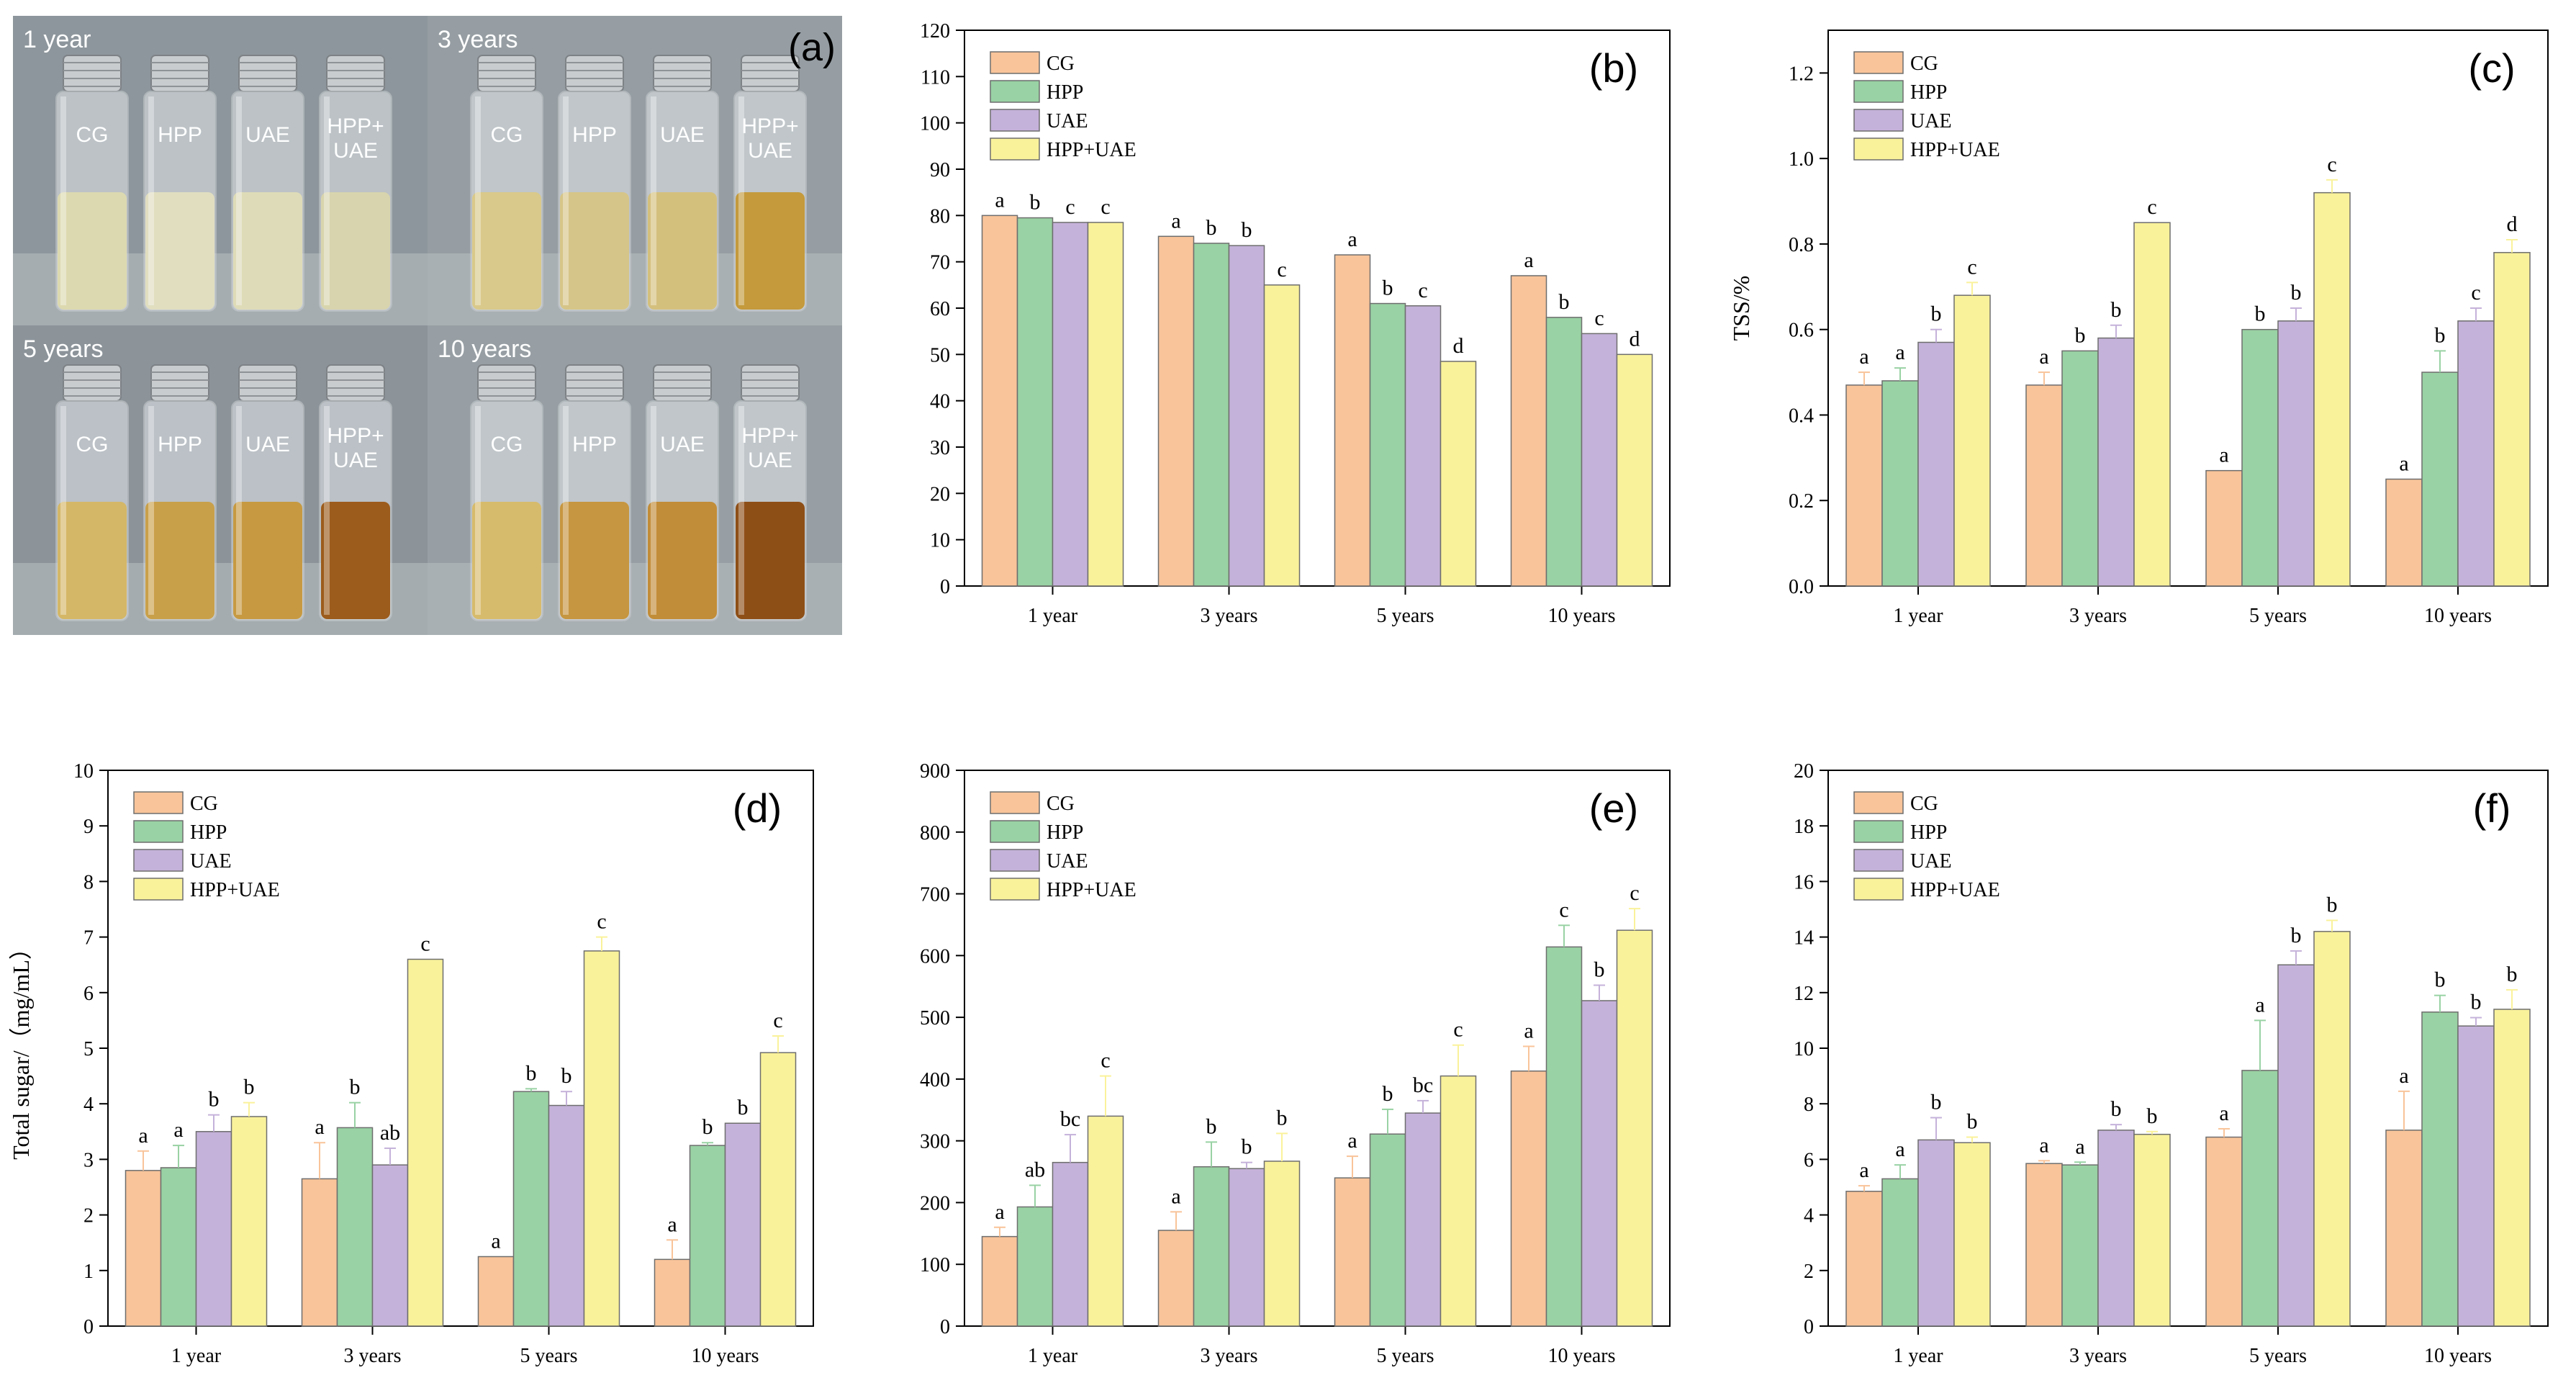  I want to click on panel-letter-e: (e), so click(1613, 808).